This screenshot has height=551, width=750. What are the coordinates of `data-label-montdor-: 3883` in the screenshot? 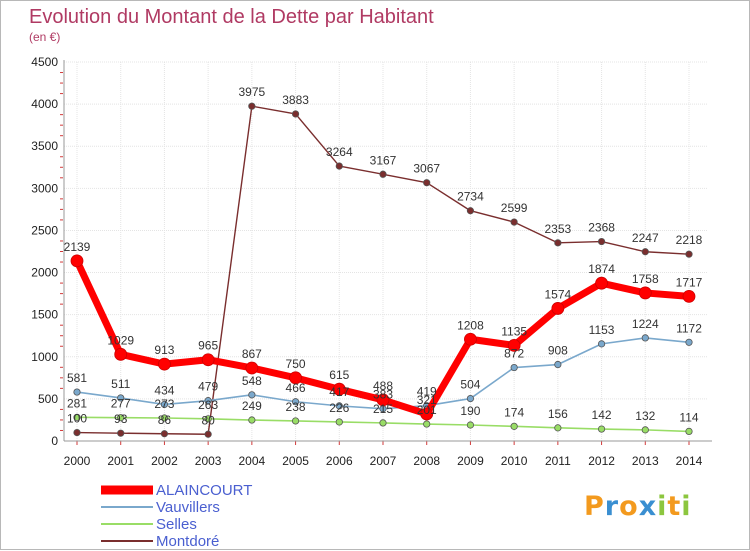 It's located at (295, 100).